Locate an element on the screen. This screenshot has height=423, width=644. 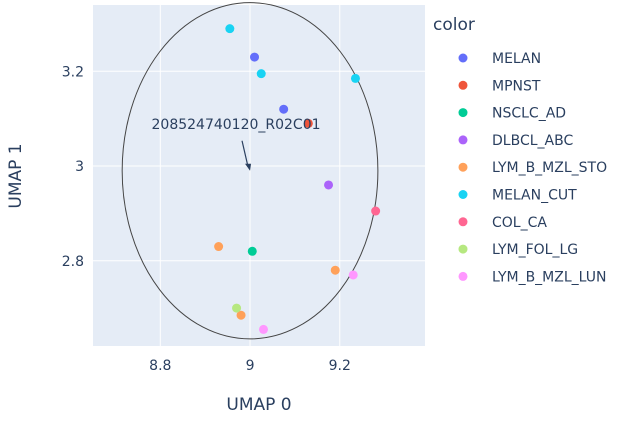
y-tick-labels: 2.8 3 3.2 is located at coordinates (73, 166).